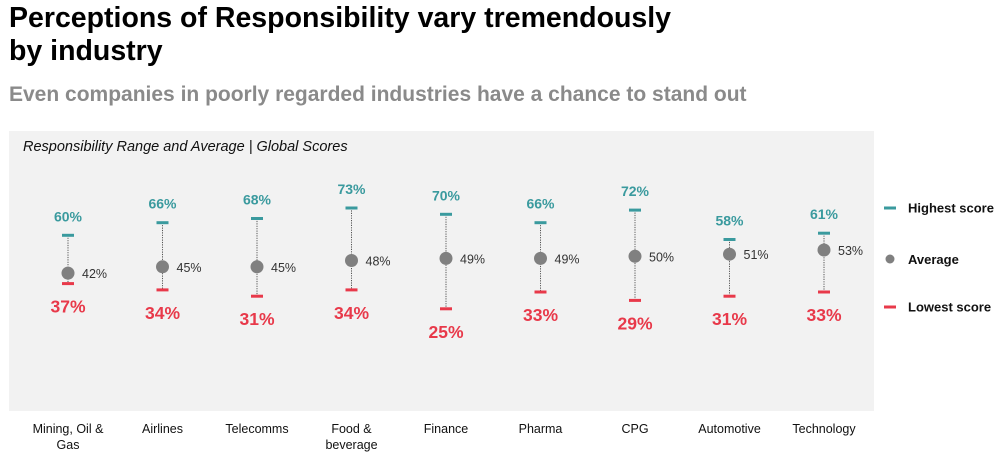  What do you see at coordinates (351, 445) in the screenshot?
I see `category-label: beverage` at bounding box center [351, 445].